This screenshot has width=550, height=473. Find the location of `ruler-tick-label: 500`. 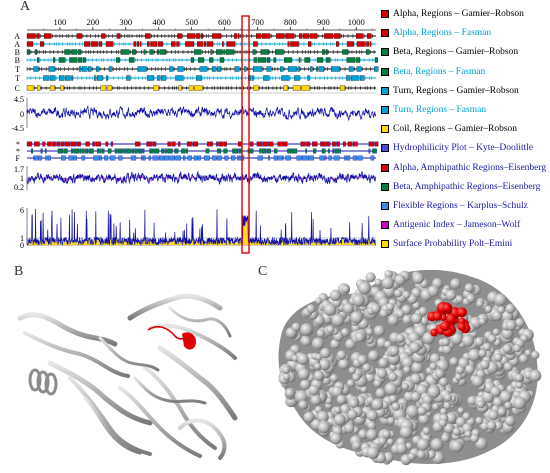

ruler-tick-label: 500 is located at coordinates (191, 22).